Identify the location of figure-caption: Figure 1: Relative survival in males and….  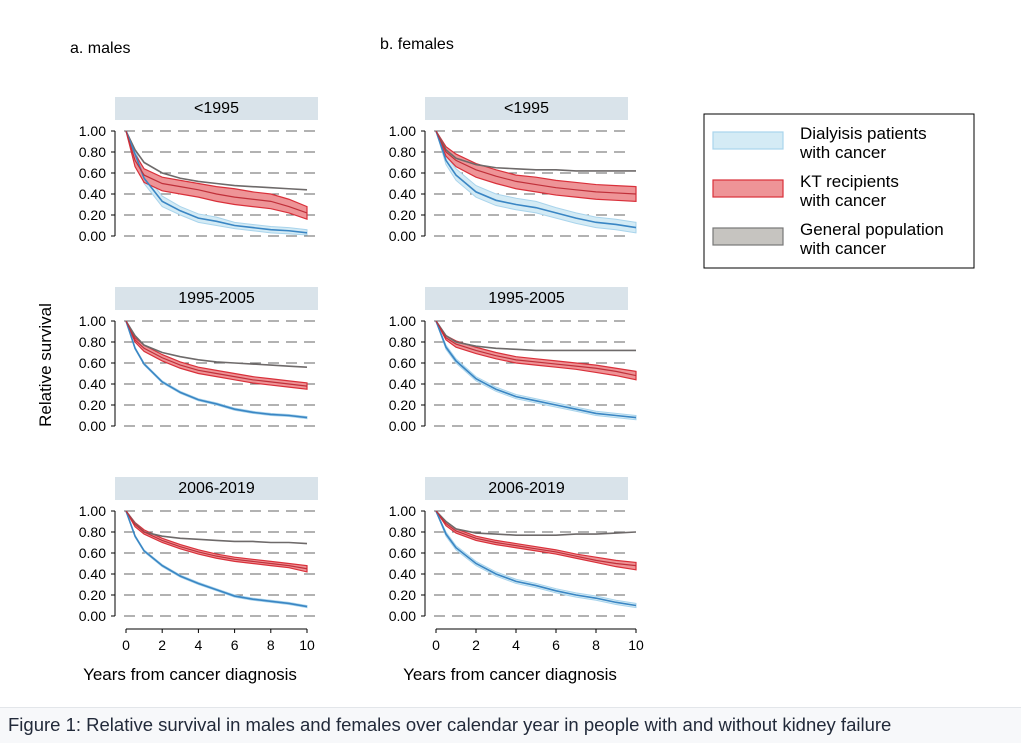
(510, 725).